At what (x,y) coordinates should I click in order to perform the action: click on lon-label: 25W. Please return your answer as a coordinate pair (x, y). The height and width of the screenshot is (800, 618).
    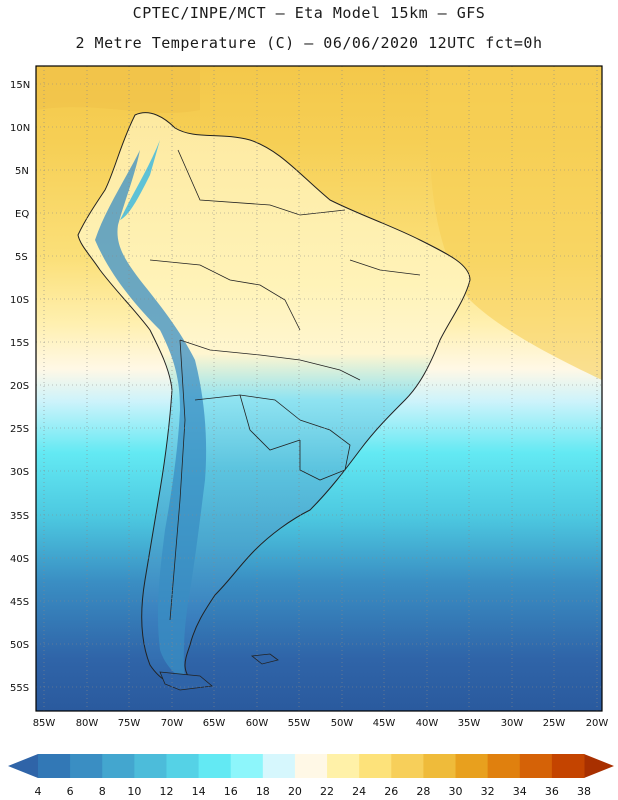
    Looking at the image, I should click on (554, 723).